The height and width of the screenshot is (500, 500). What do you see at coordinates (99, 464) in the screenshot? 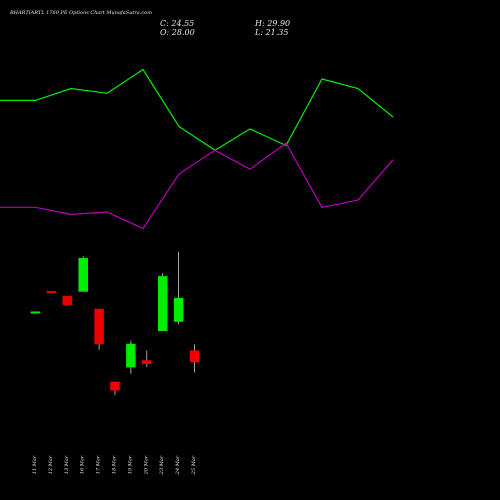
I see `x-tick-label: 17 Mar` at bounding box center [99, 464].